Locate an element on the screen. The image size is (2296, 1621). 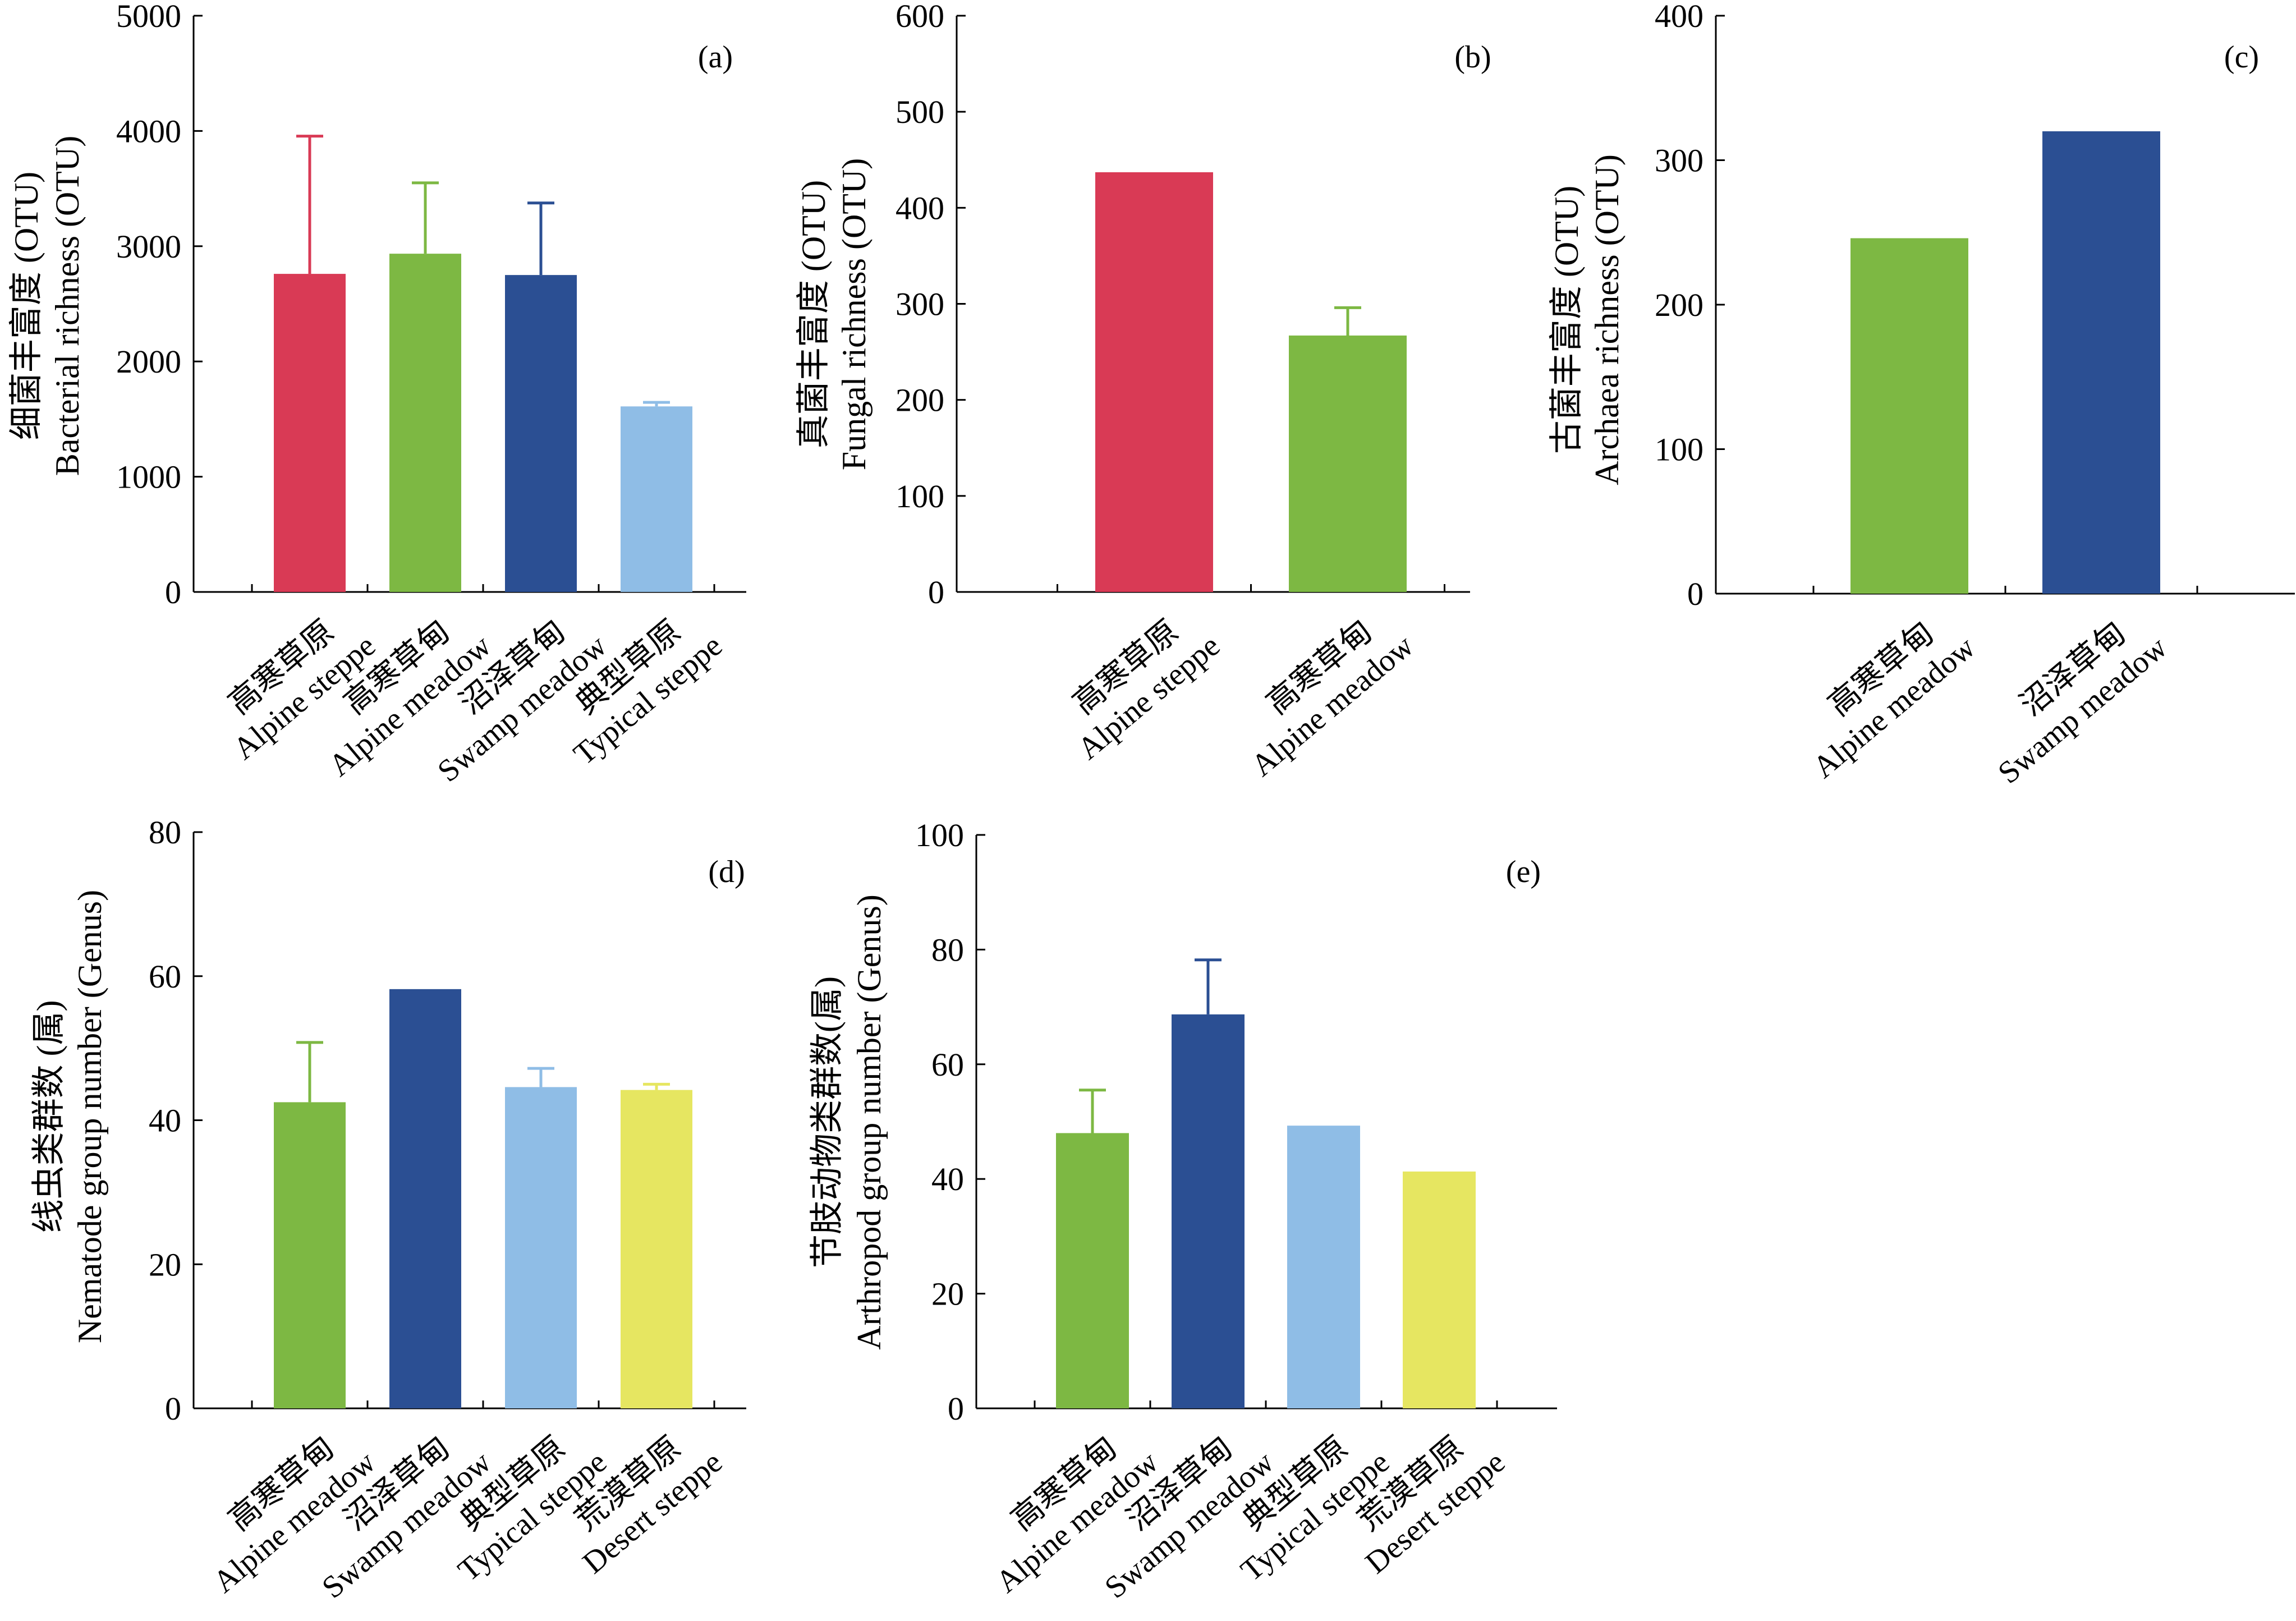
panel-label: (a) is located at coordinates (715, 57).